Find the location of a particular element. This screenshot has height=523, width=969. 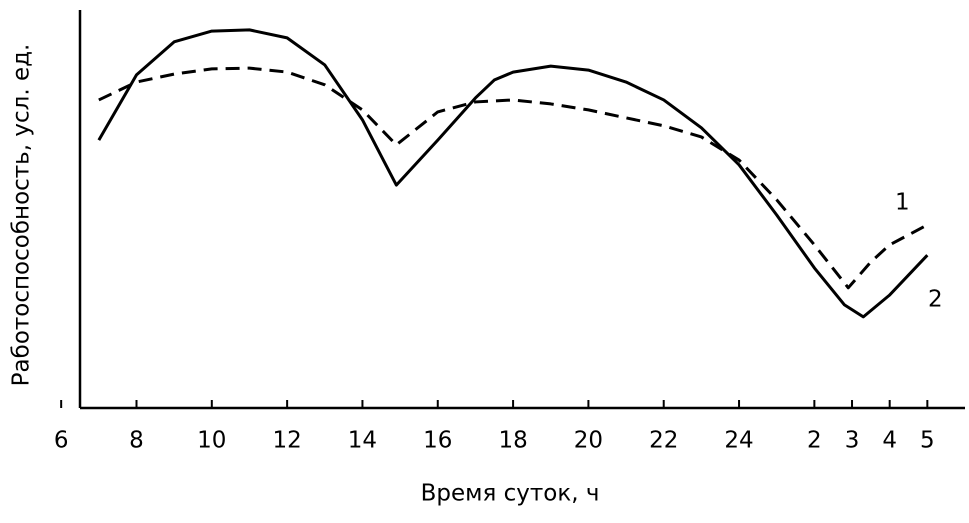

x-tick-label: 22 is located at coordinates (663, 441).